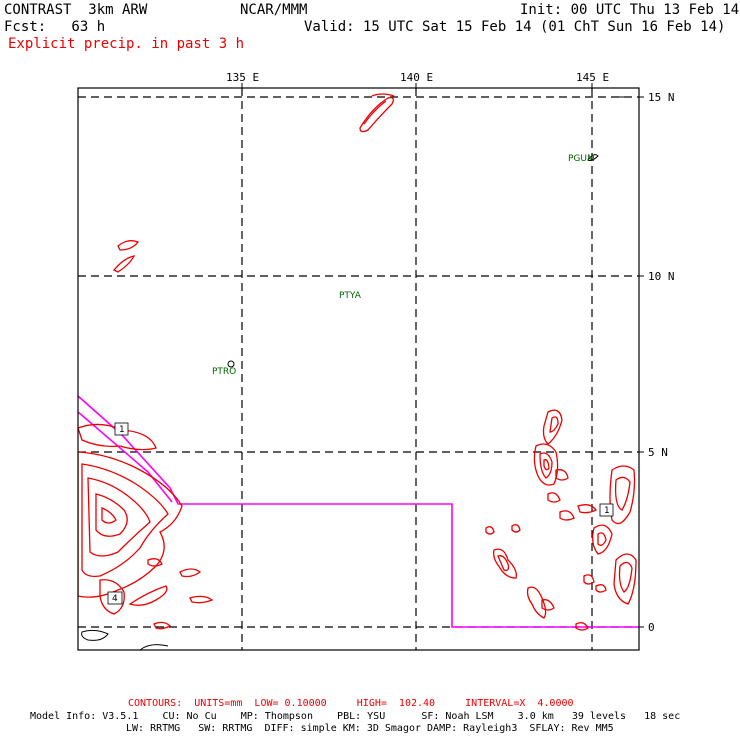  What do you see at coordinates (630, 10) in the screenshot?
I see `init-time: Init: 00 UTC Thu 13 Feb 14` at bounding box center [630, 10].